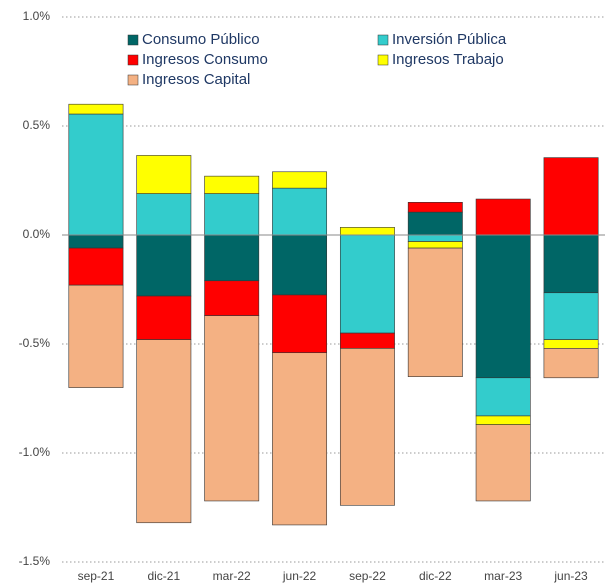 Image resolution: width=608 pixels, height=585 pixels. Describe the element at coordinates (367, 576) in the screenshot. I see `x-tick-label: sep-22` at that location.